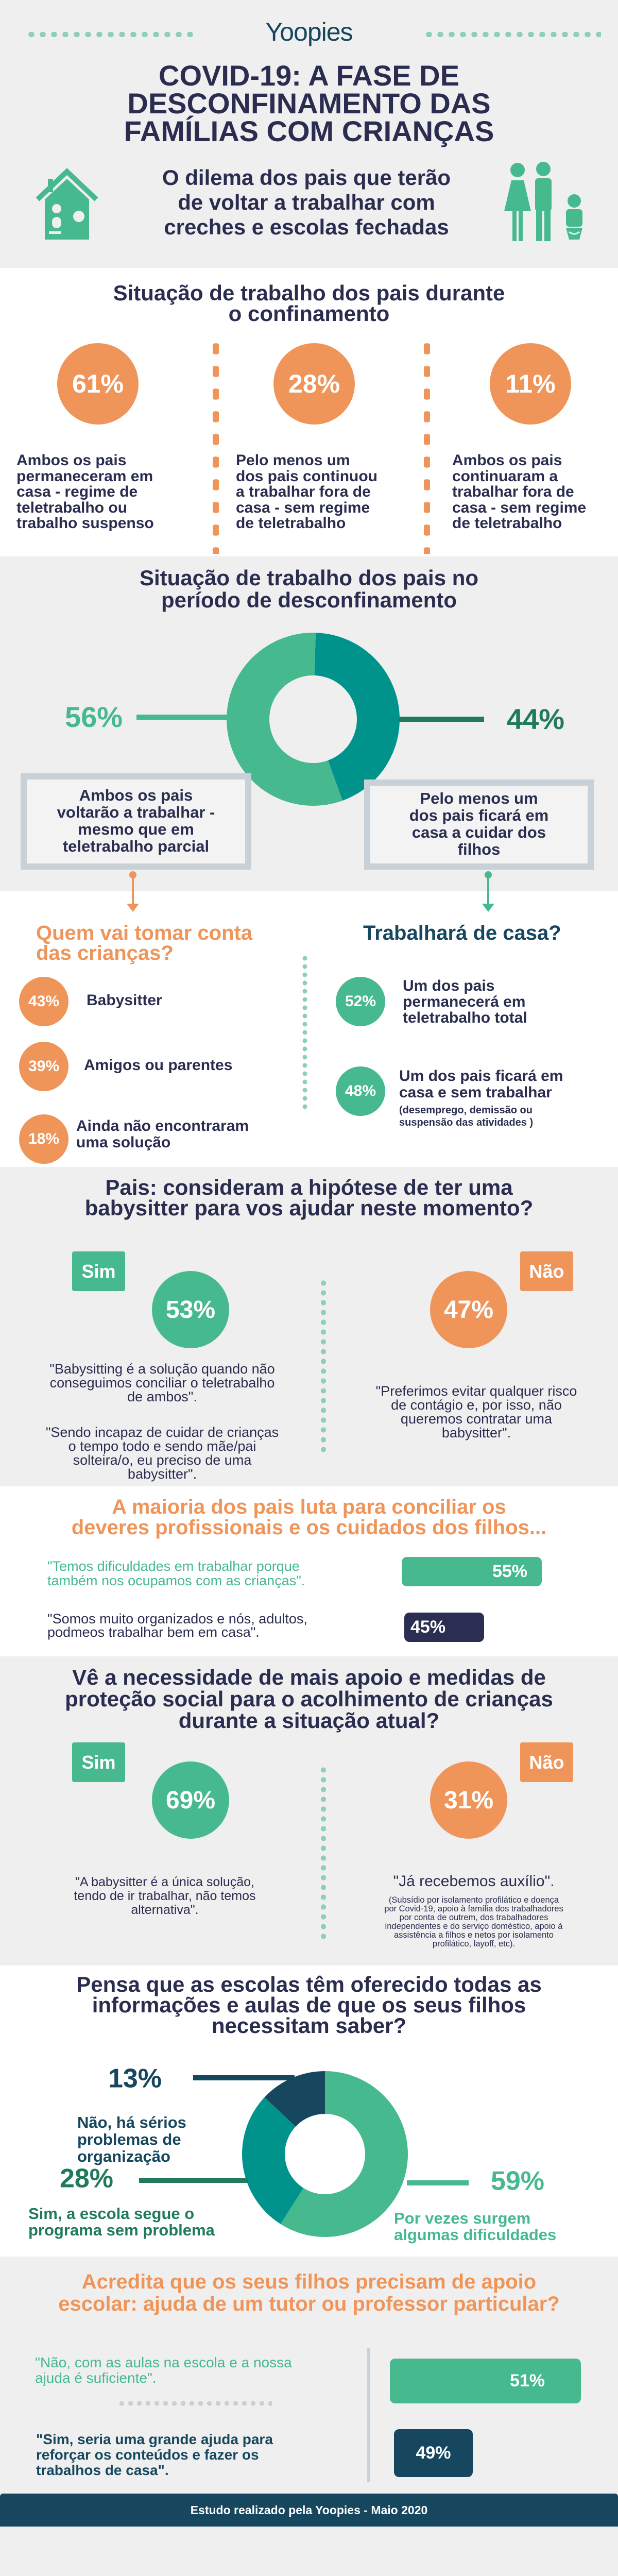 The image size is (618, 2576). What do you see at coordinates (310, 891) in the screenshot?
I see `arrows` at bounding box center [310, 891].